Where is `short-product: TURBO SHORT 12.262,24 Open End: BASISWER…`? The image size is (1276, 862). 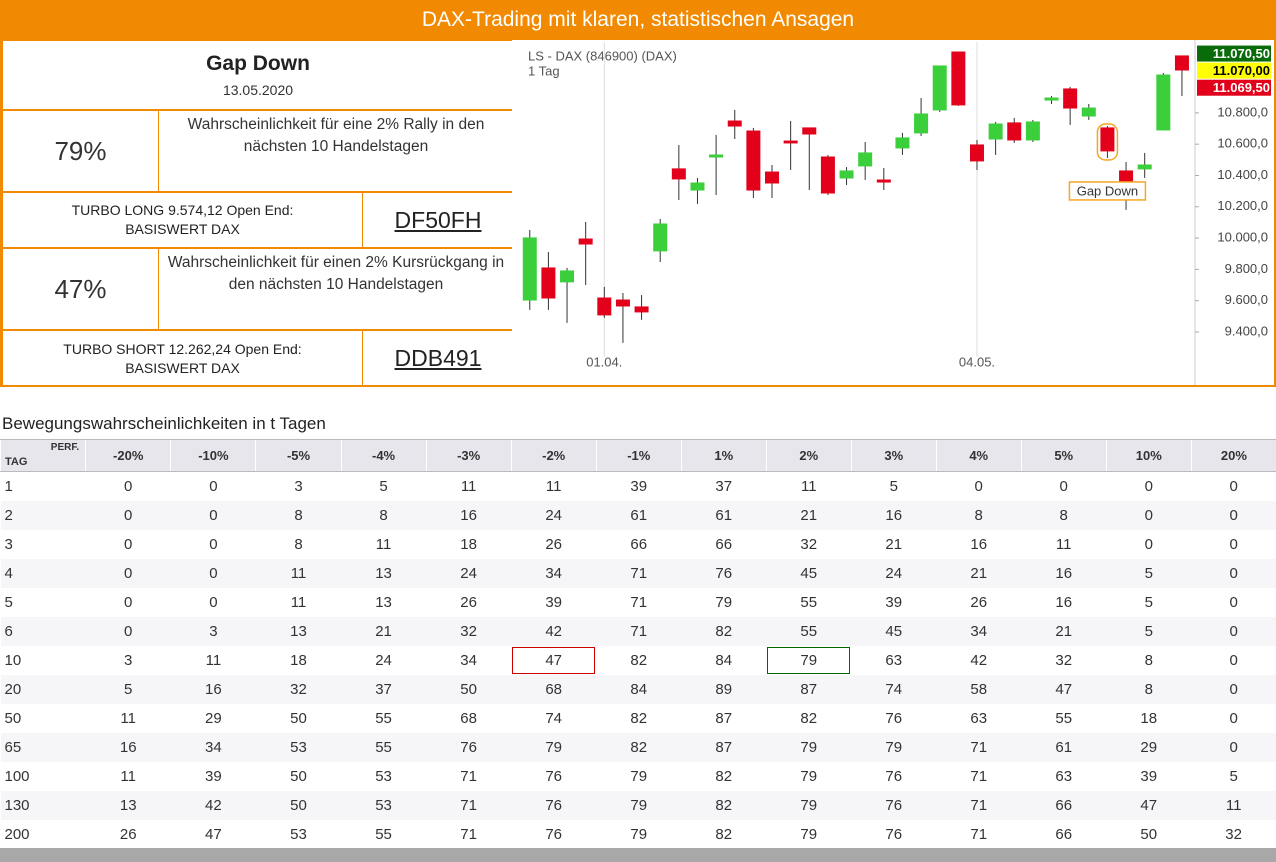 short-product: TURBO SHORT 12.262,24 Open End: BASISWER… is located at coordinates (182, 358).